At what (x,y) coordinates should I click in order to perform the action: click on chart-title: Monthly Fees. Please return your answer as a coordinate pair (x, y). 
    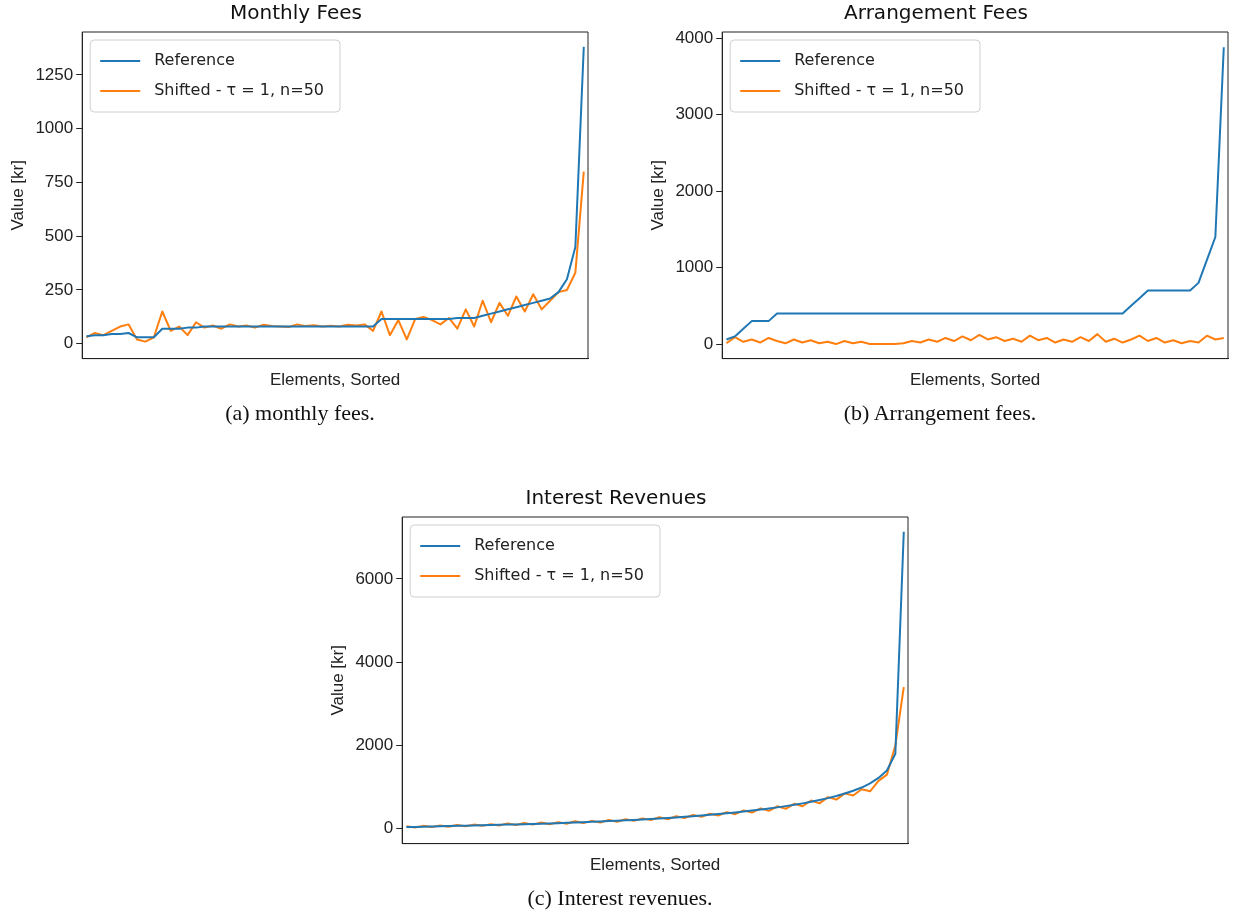
    Looking at the image, I should click on (296, 12).